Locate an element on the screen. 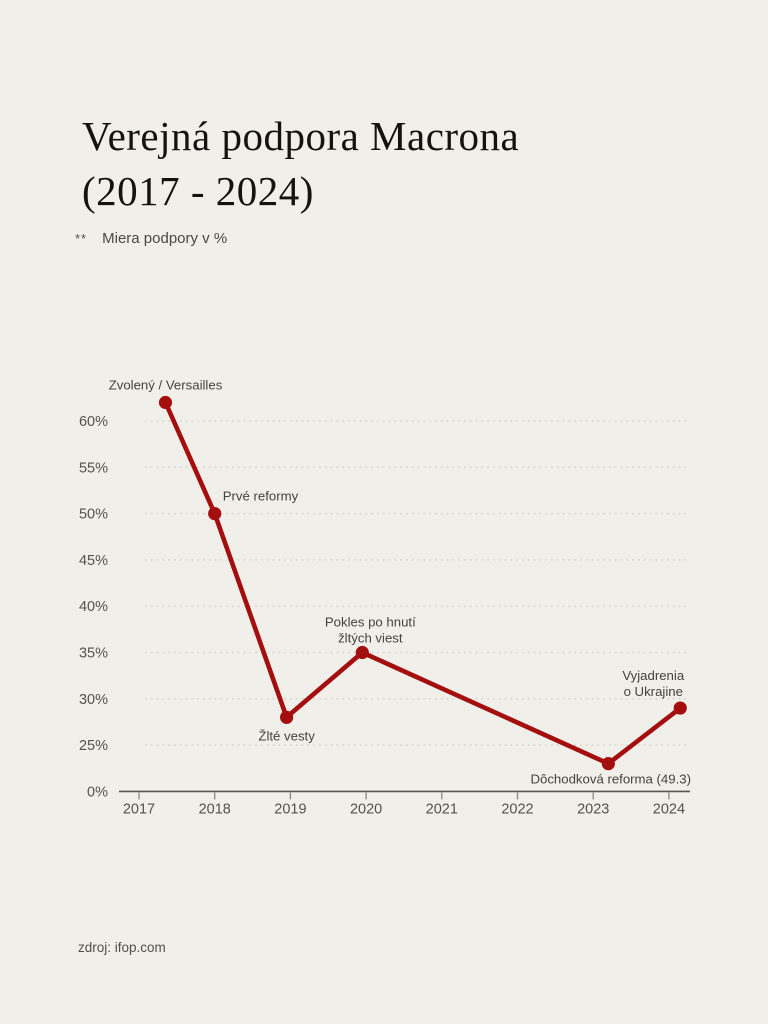 Image resolution: width=768 pixels, height=1024 pixels. source-note: zdroj: ifop.com is located at coordinates (122, 947).